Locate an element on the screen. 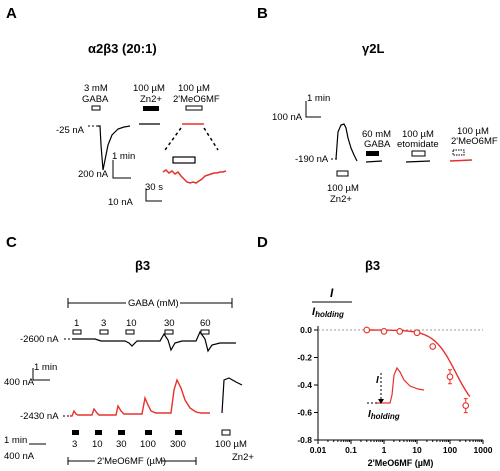 The height and width of the screenshot is (471, 500). panel-b-etom-bar is located at coordinates (418, 153).